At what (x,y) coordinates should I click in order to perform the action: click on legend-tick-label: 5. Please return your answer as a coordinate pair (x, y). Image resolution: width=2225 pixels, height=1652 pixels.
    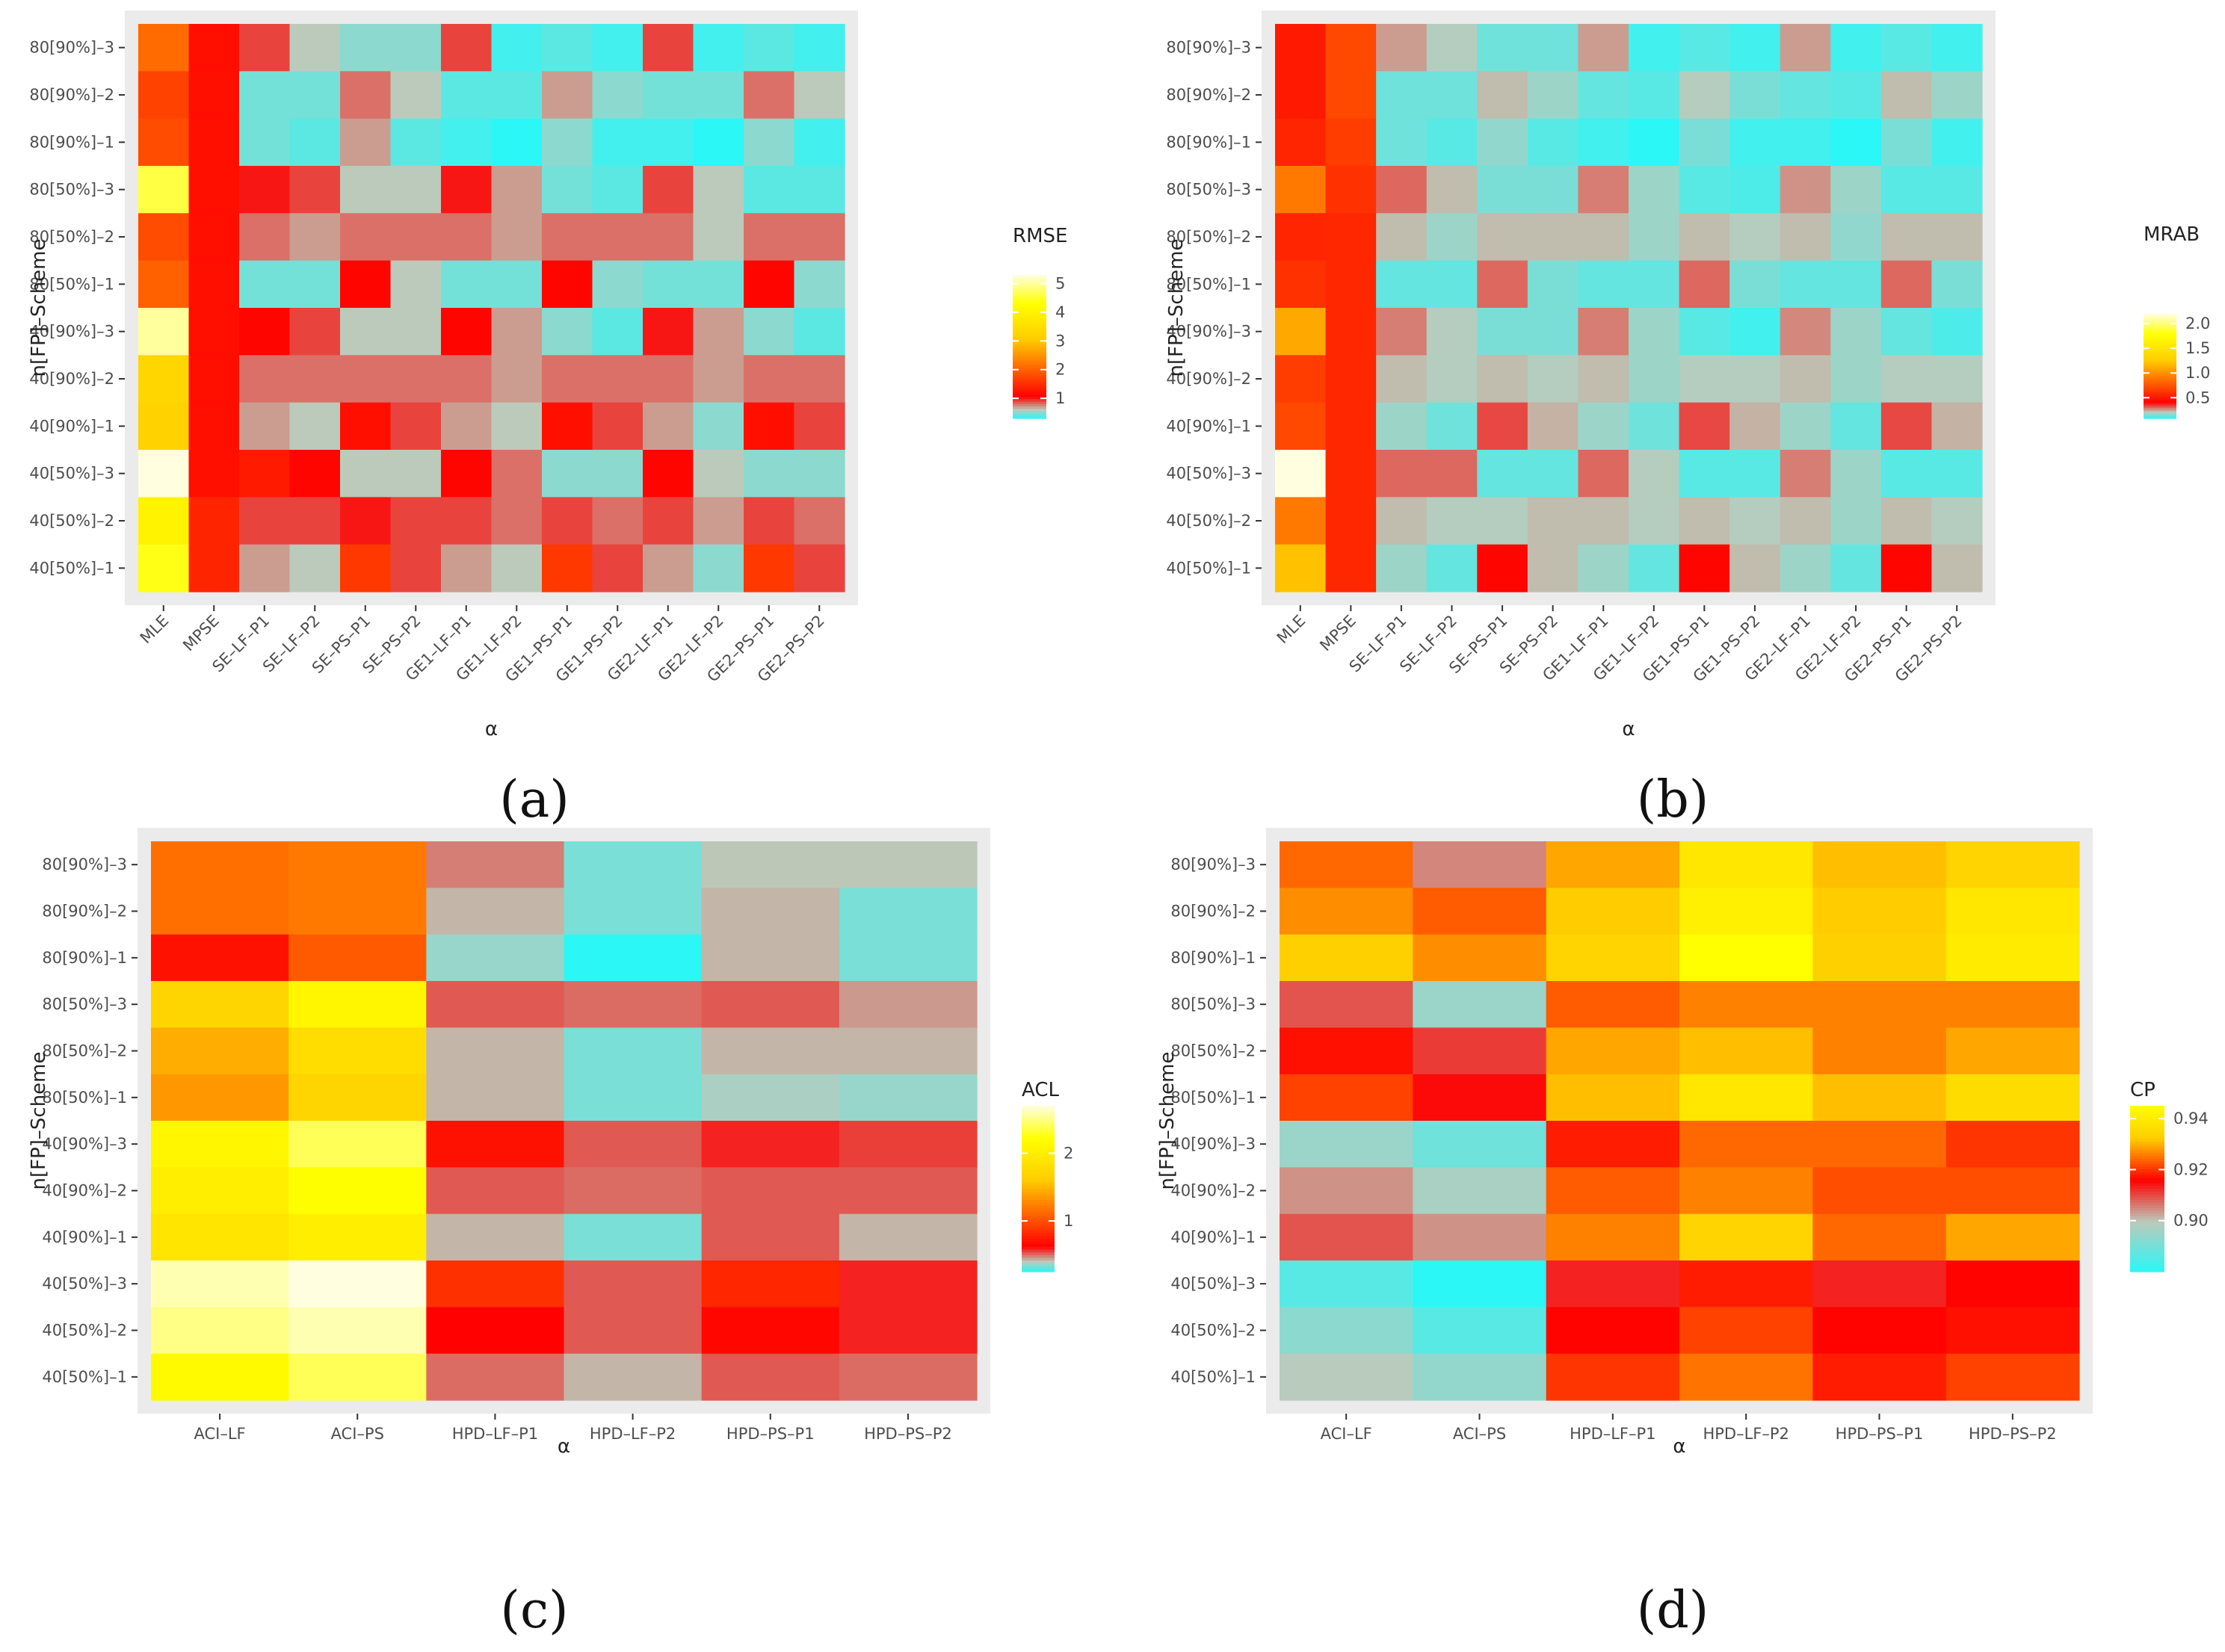
    Looking at the image, I should click on (1060, 284).